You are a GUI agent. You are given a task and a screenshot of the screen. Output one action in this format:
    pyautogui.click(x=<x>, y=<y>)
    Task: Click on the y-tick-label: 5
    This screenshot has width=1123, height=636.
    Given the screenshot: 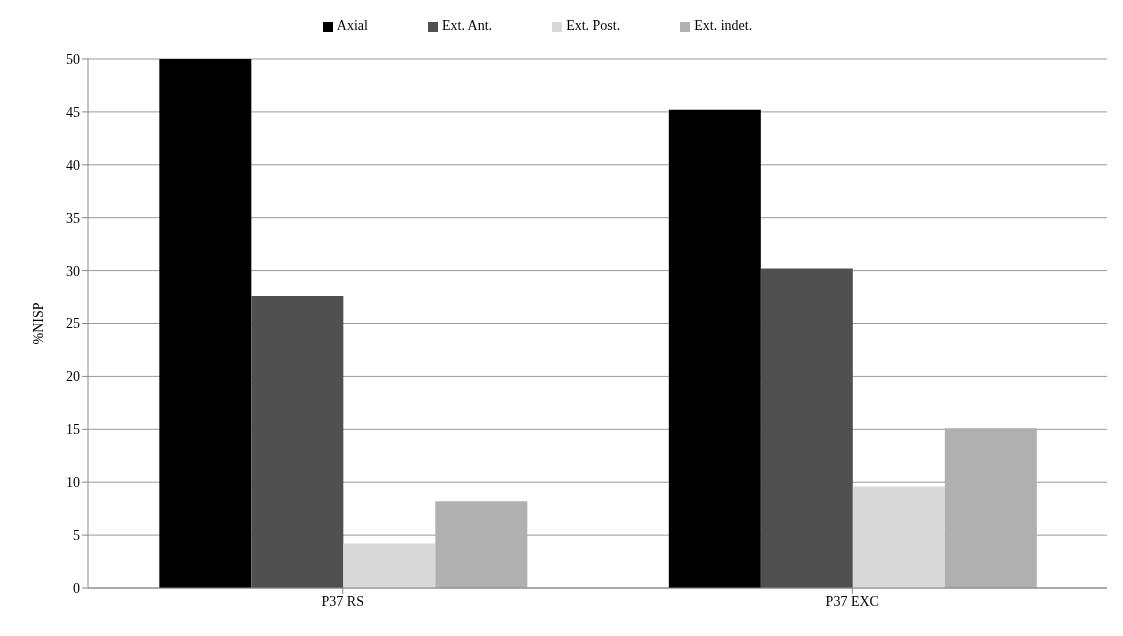 What is the action you would take?
    pyautogui.click(x=76, y=536)
    